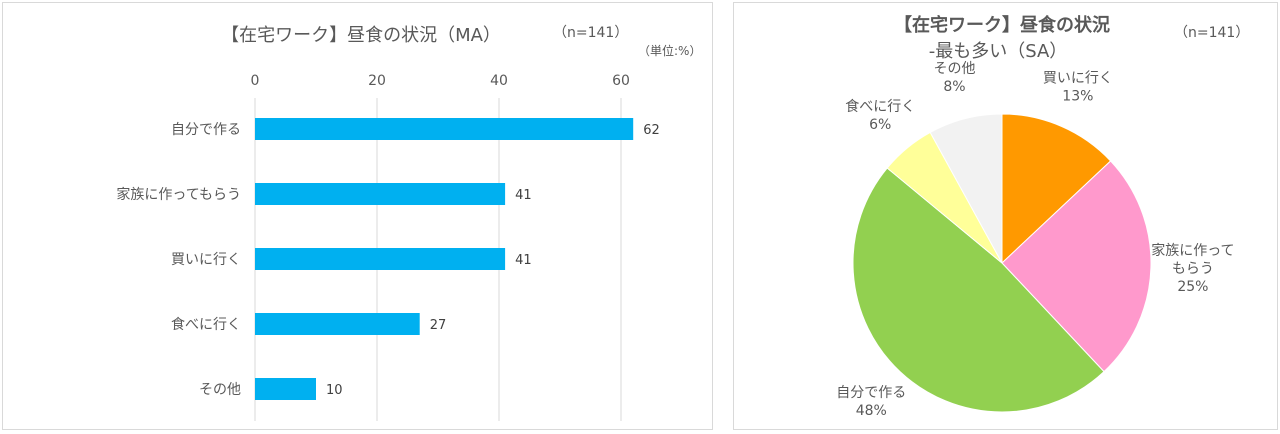  Describe the element at coordinates (1077, 97) in the screenshot. I see `pie-slice-value: 13%` at that location.